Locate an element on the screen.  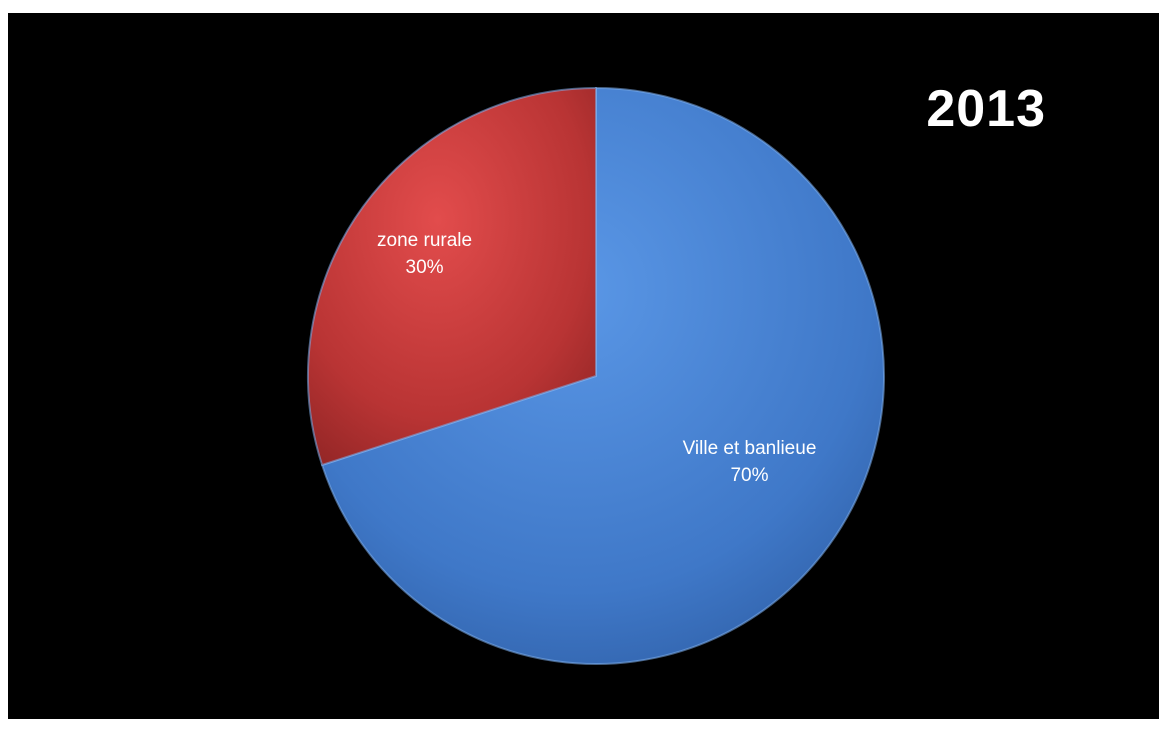
chart-title: 2013 is located at coordinates (986, 109).